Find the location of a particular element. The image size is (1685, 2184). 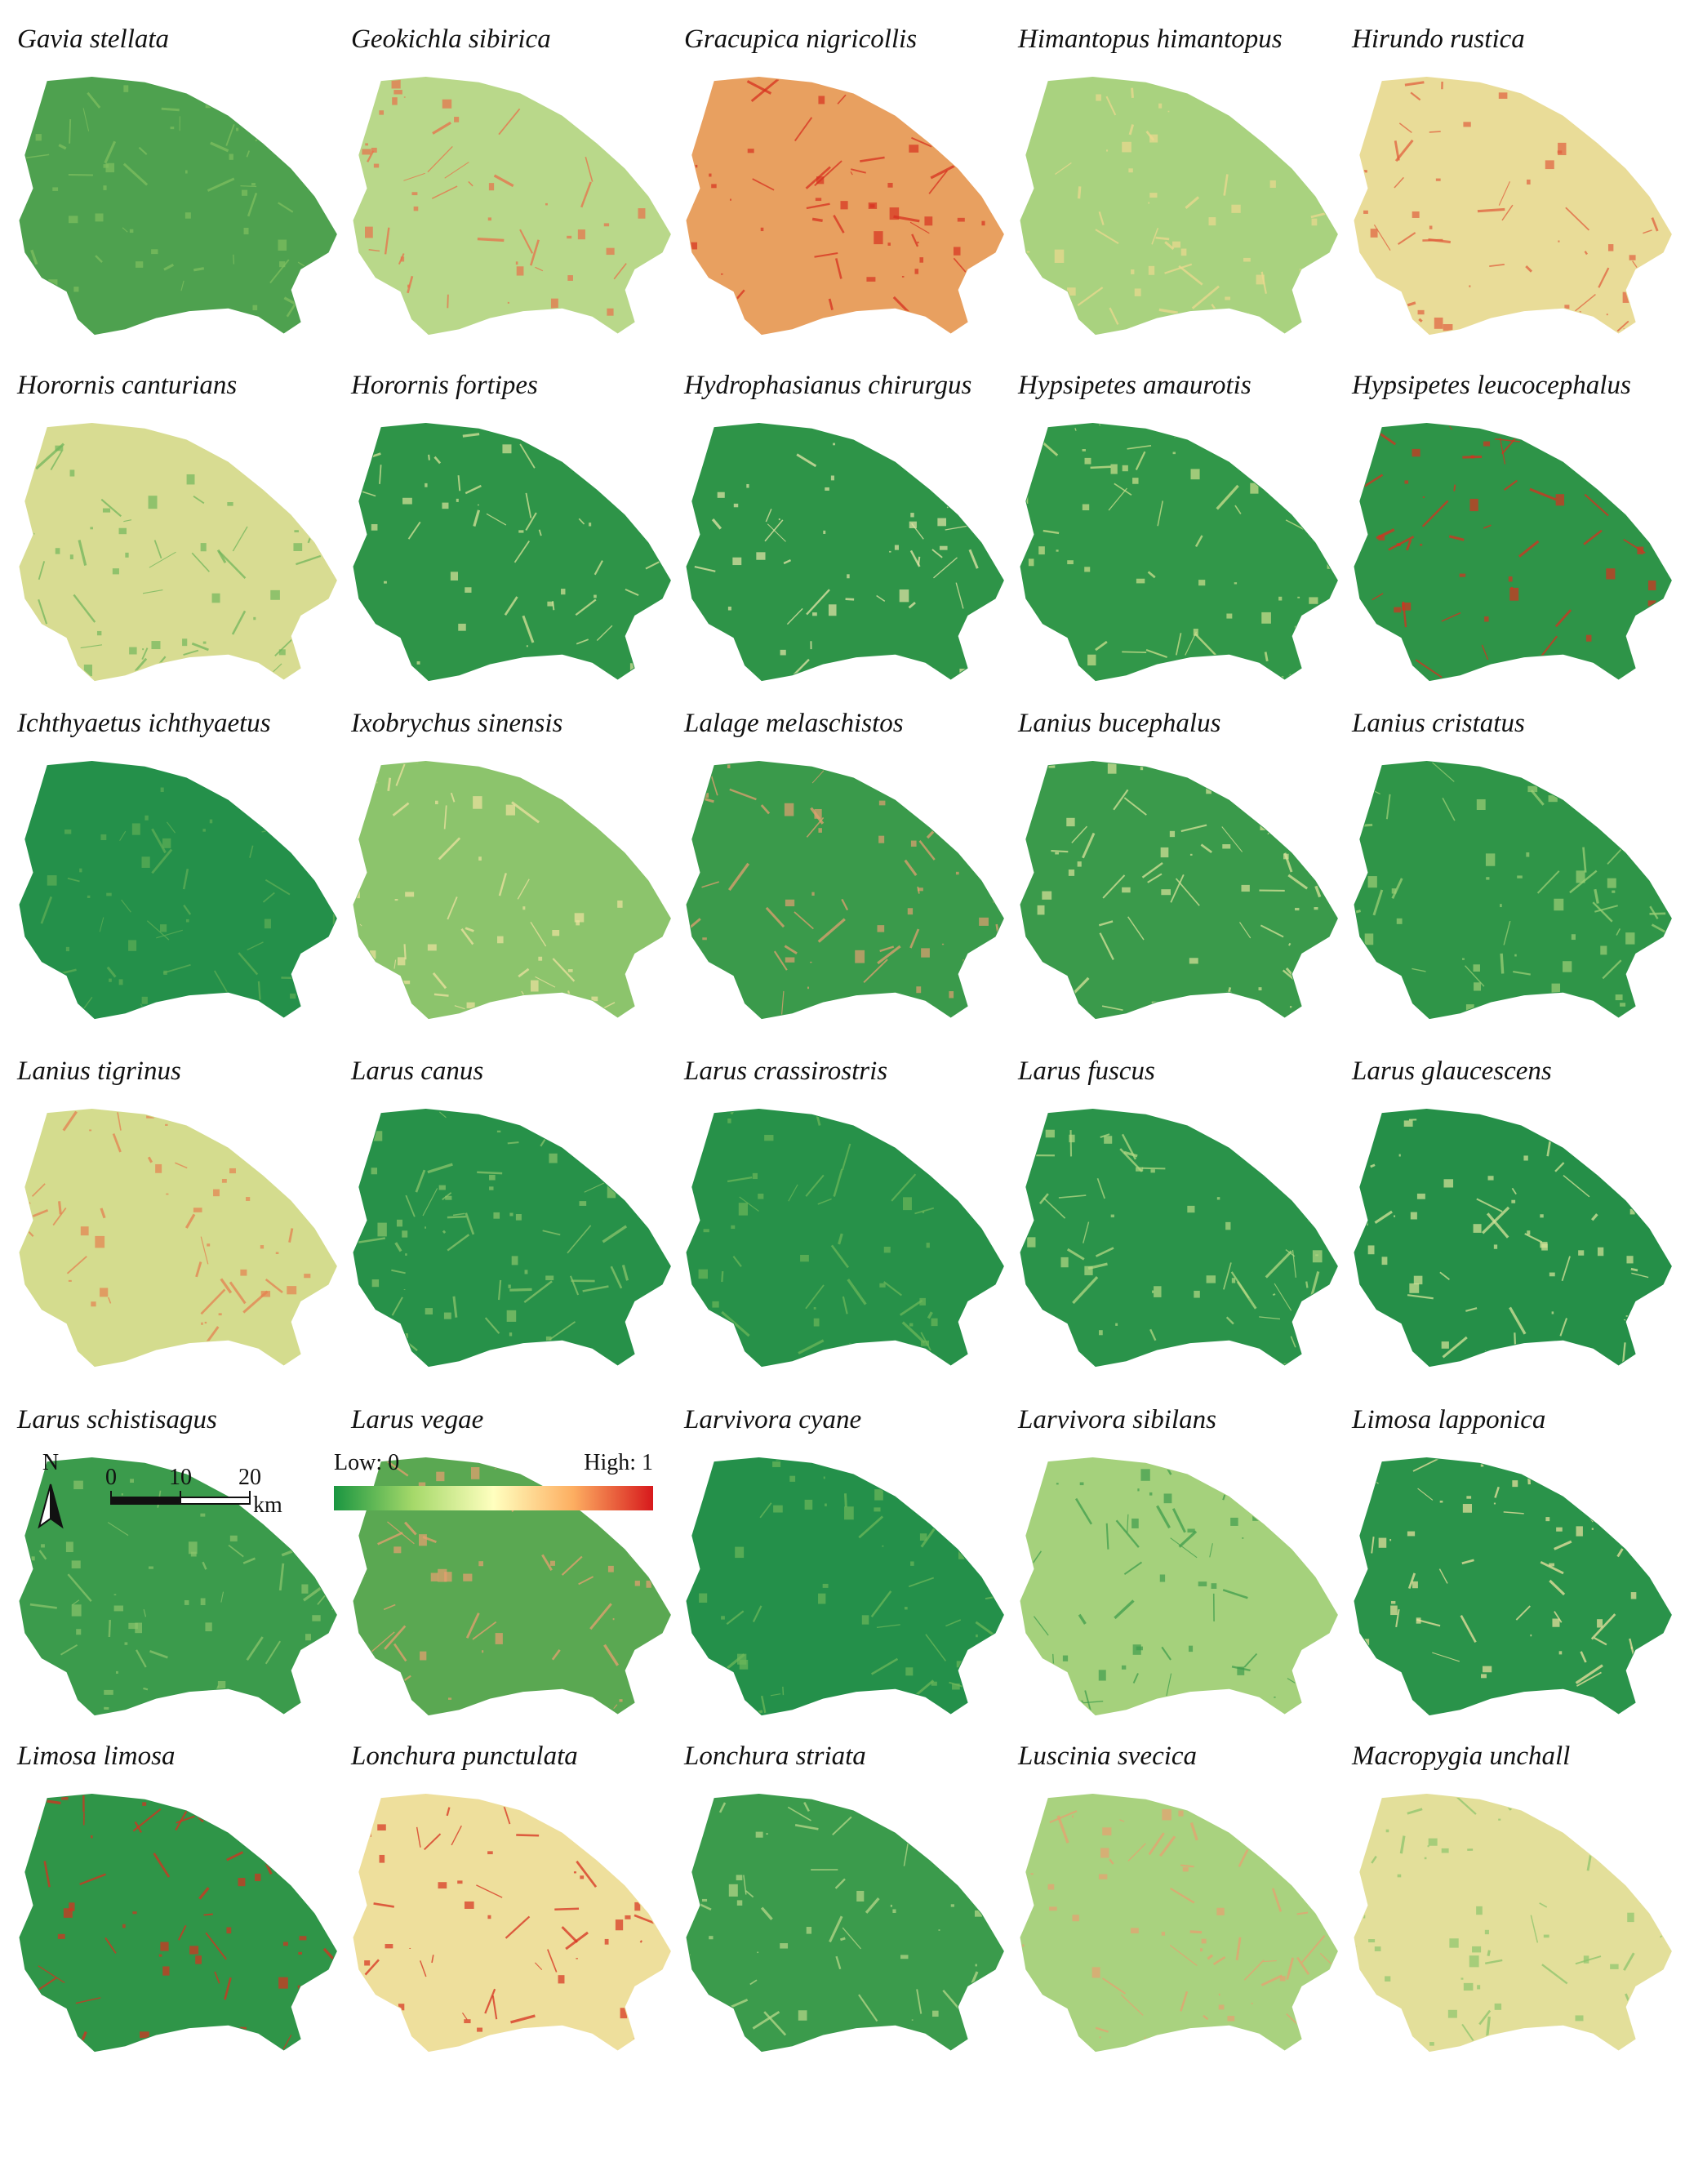

panel-title: Larvivora cyane is located at coordinates (772, 1420).